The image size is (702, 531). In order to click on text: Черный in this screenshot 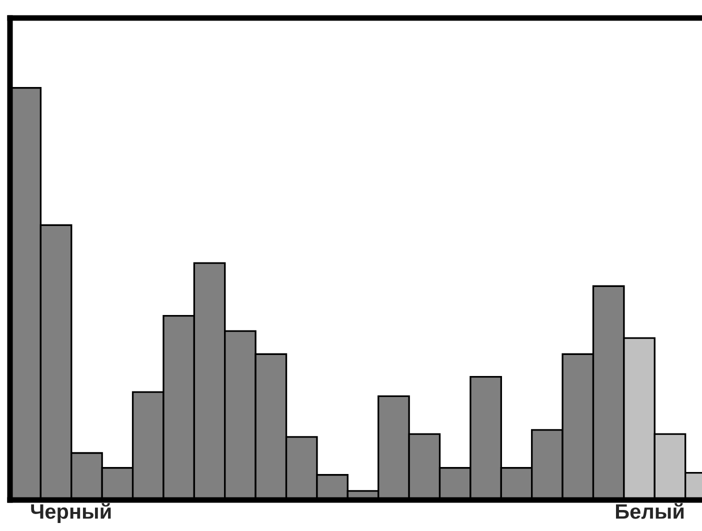, I will do `click(71, 513)`.